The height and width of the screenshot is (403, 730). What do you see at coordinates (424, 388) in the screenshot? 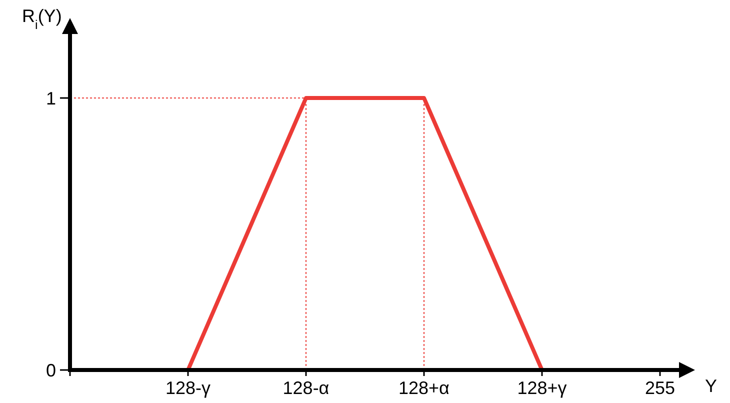
I see `x-tick-label: 128+α` at bounding box center [424, 388].